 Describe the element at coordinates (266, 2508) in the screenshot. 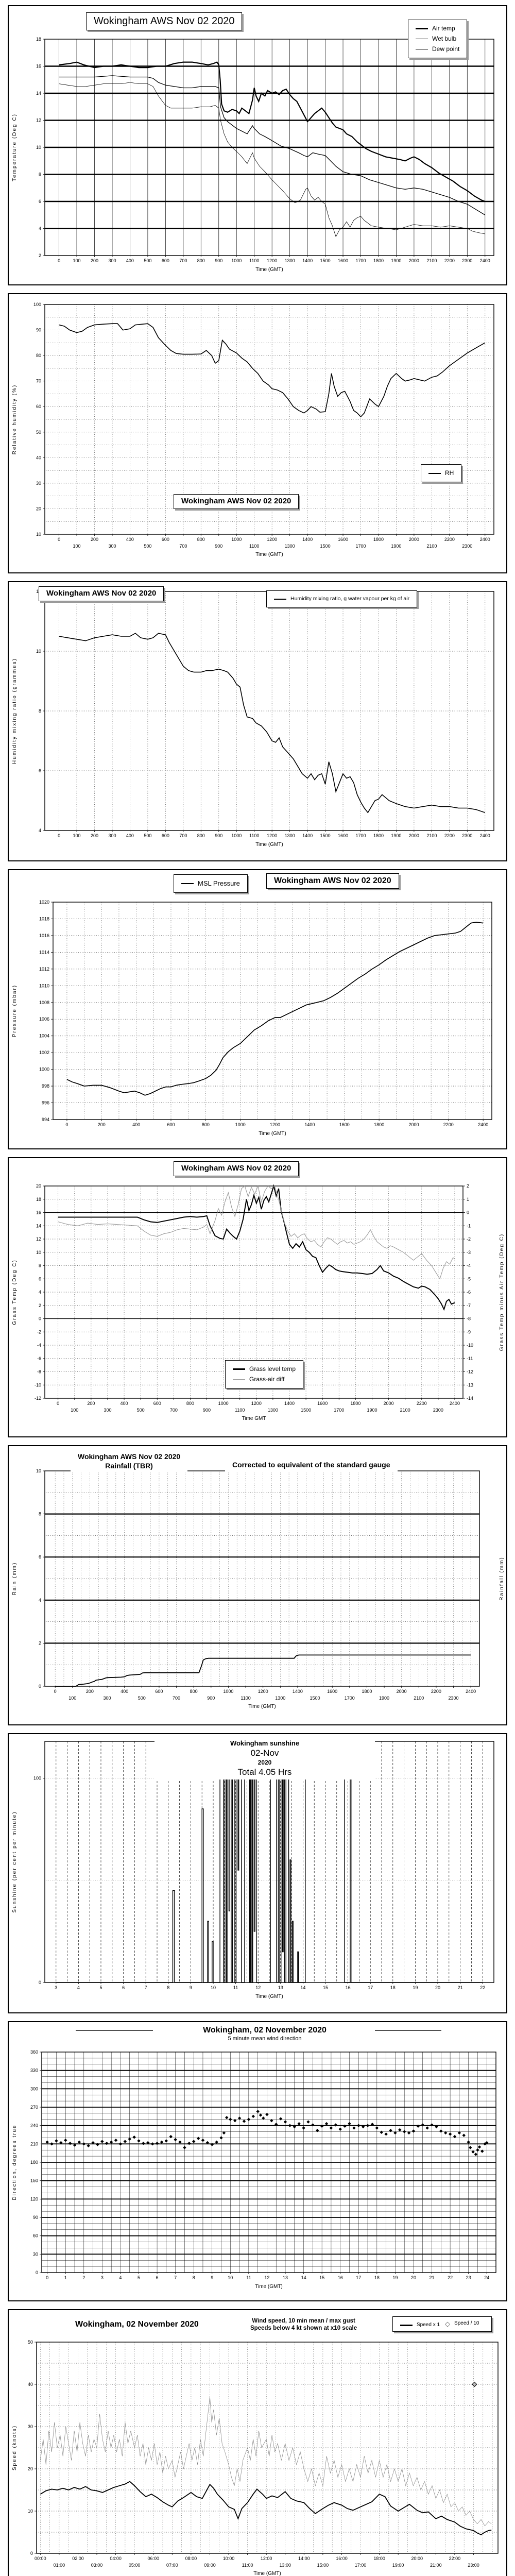

I see `10-min-mean-speed-line` at that location.